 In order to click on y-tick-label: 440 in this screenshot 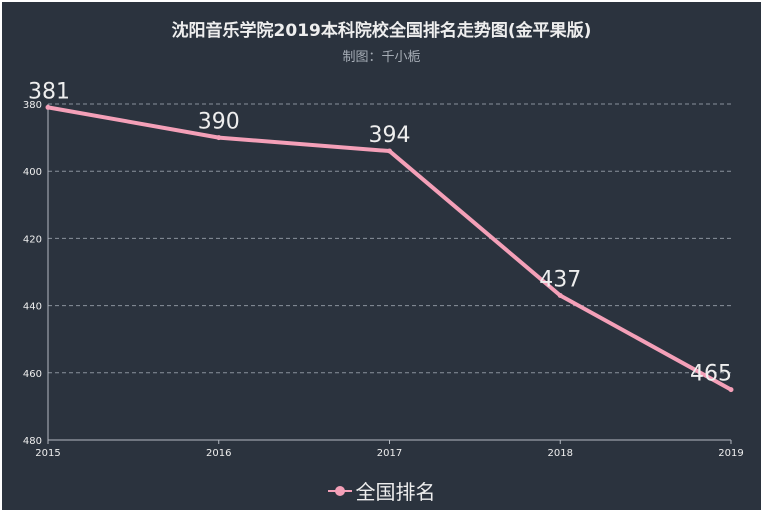, I will do `click(32, 307)`.